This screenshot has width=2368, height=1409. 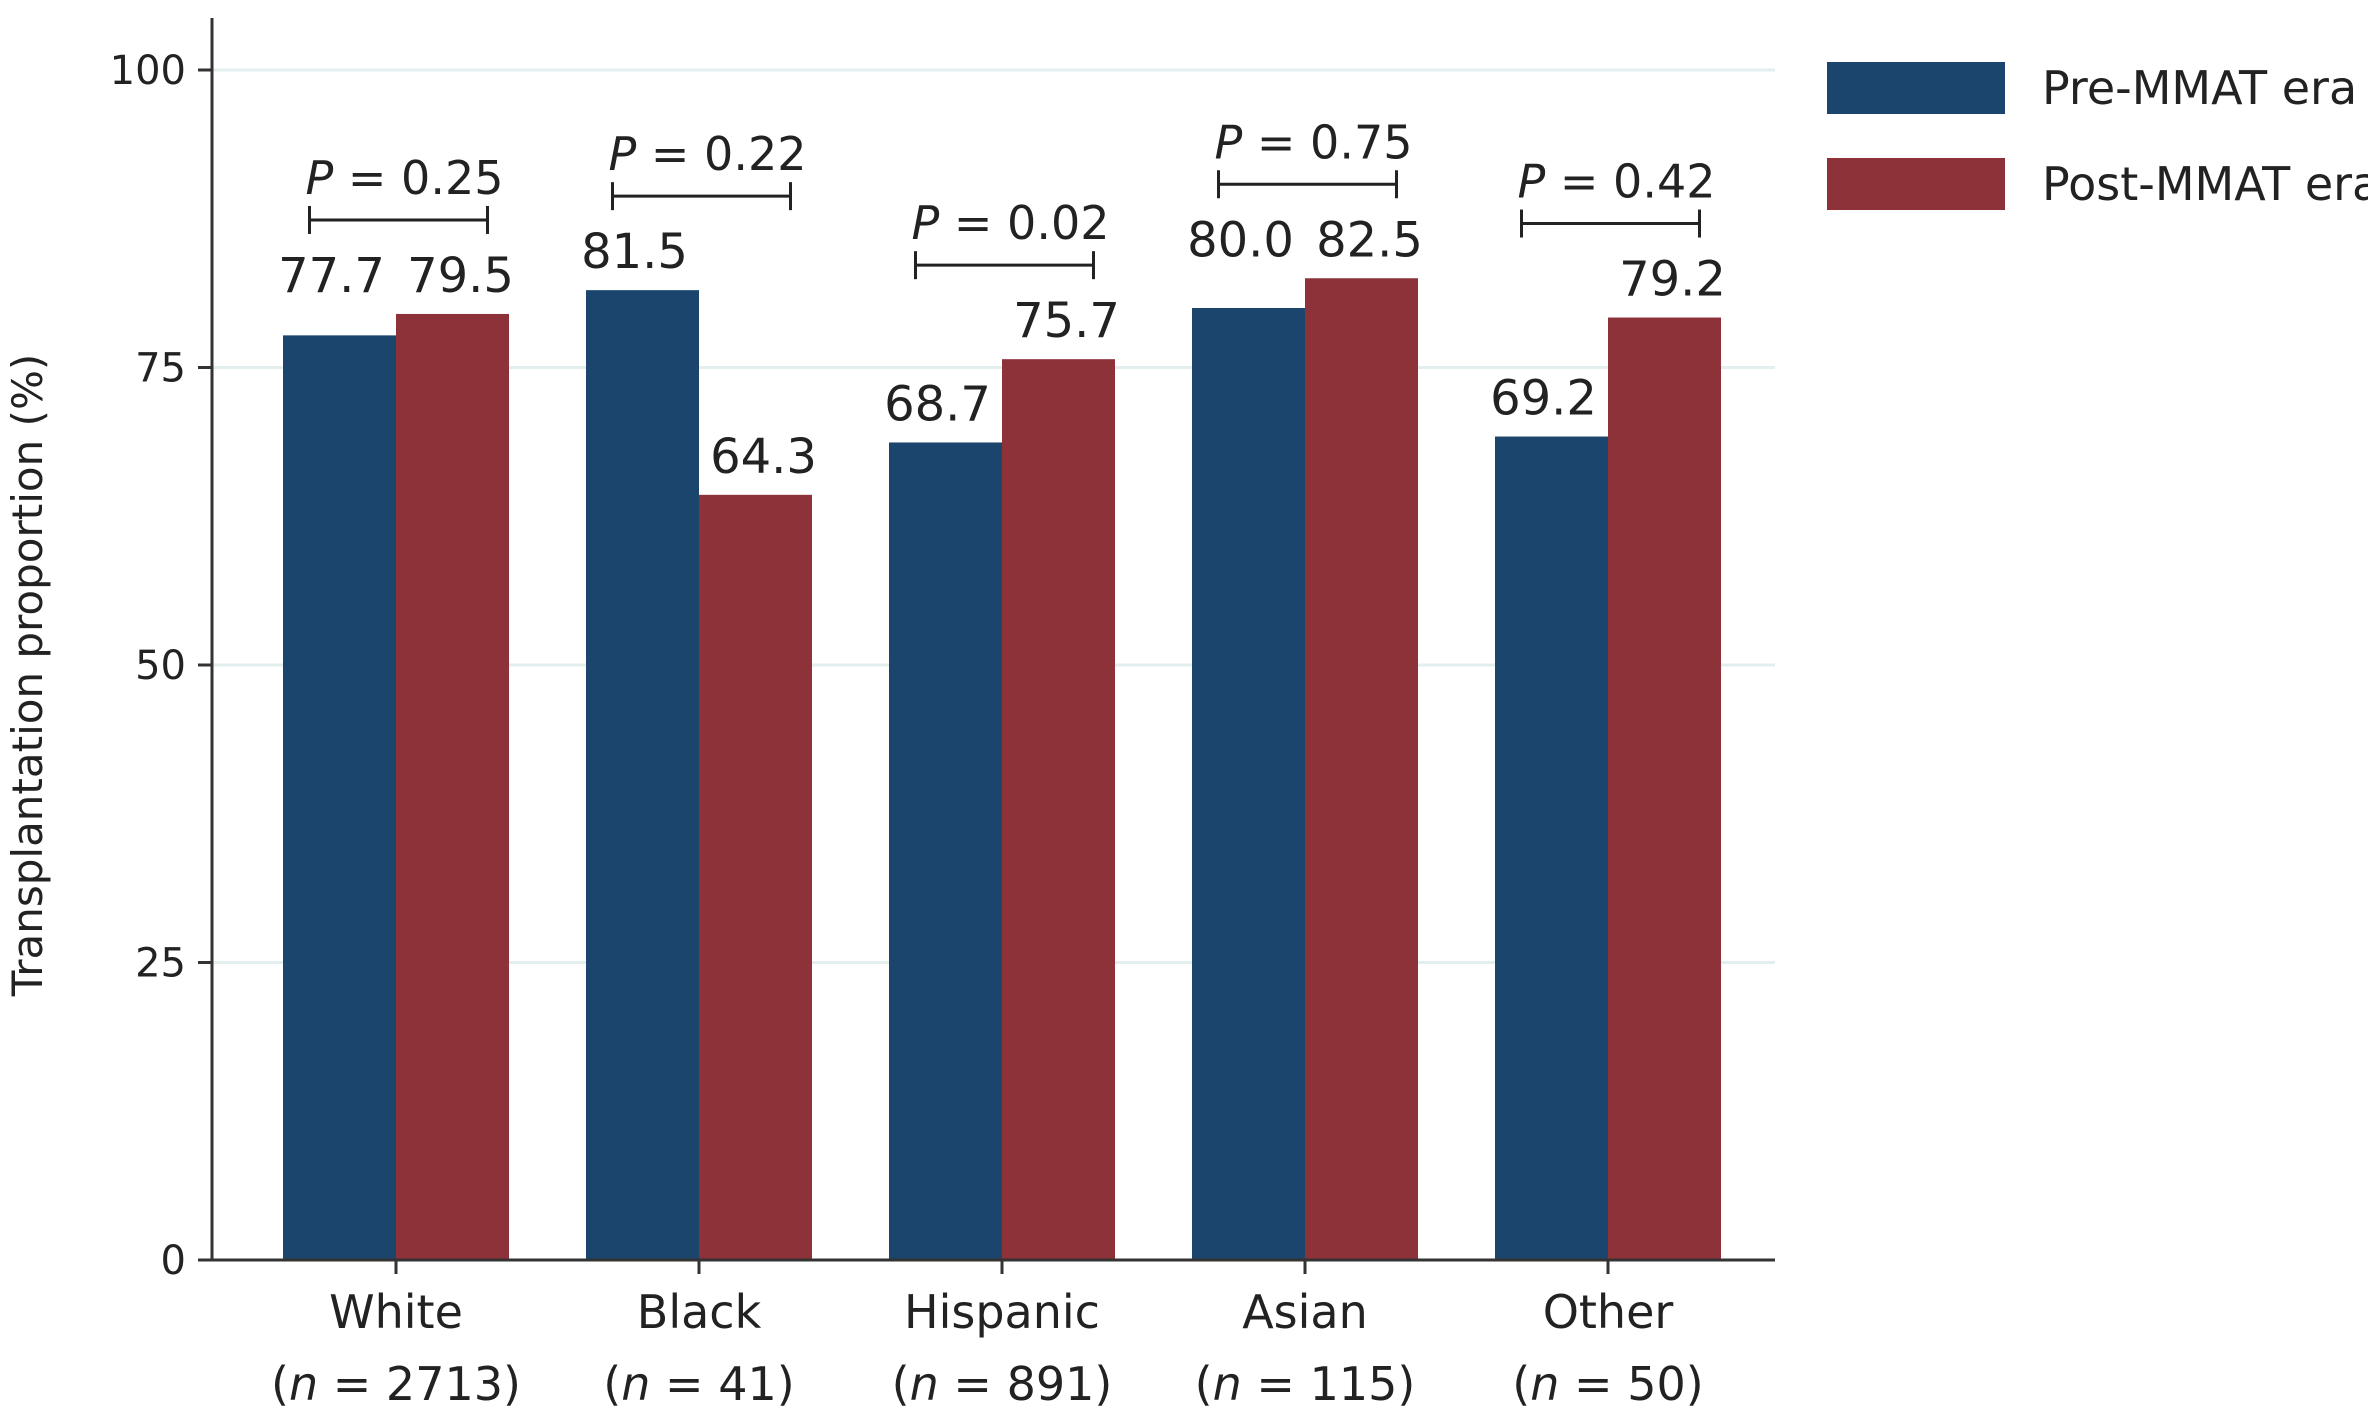 I want to click on category-n-label: (n = 2713), so click(x=396, y=1383).